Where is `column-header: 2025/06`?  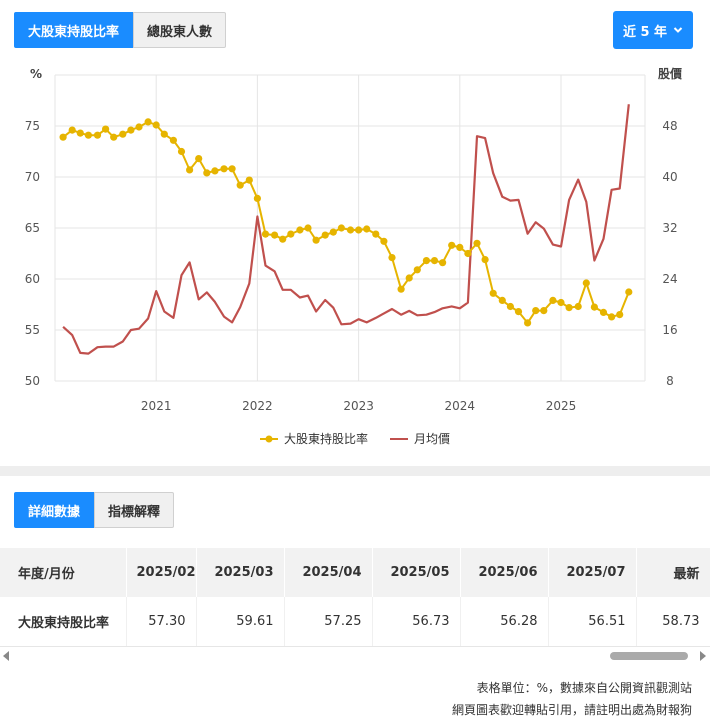 column-header: 2025/06 is located at coordinates (504, 572).